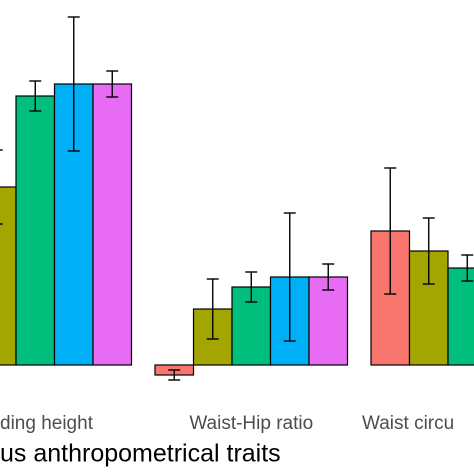 The width and height of the screenshot is (474, 474). What do you see at coordinates (140, 454) in the screenshot?
I see `x-axis-title: us anthropometrical traits` at bounding box center [140, 454].